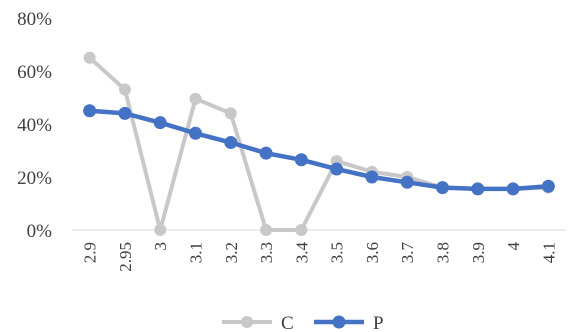  Describe the element at coordinates (90, 252) in the screenshot. I see `x-tick-label: 2.9` at that location.